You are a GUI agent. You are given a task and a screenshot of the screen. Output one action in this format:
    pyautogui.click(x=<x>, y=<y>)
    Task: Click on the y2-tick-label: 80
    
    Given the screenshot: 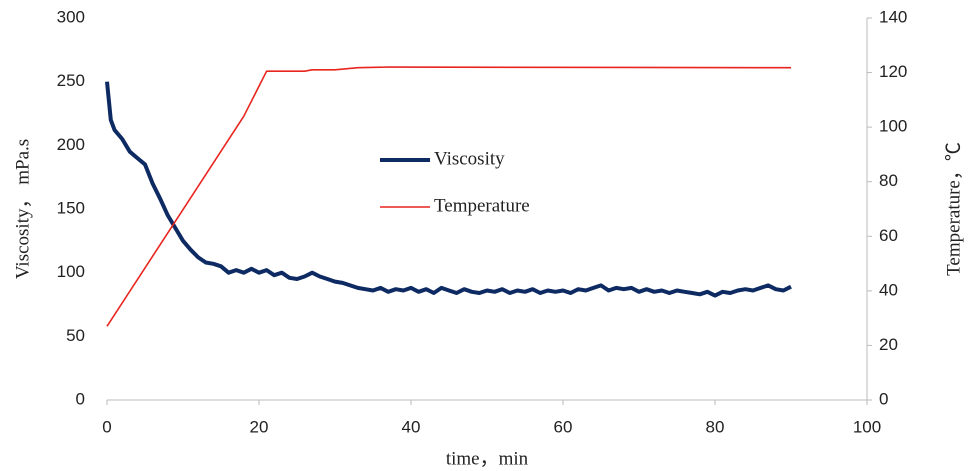 What is the action you would take?
    pyautogui.click(x=888, y=180)
    